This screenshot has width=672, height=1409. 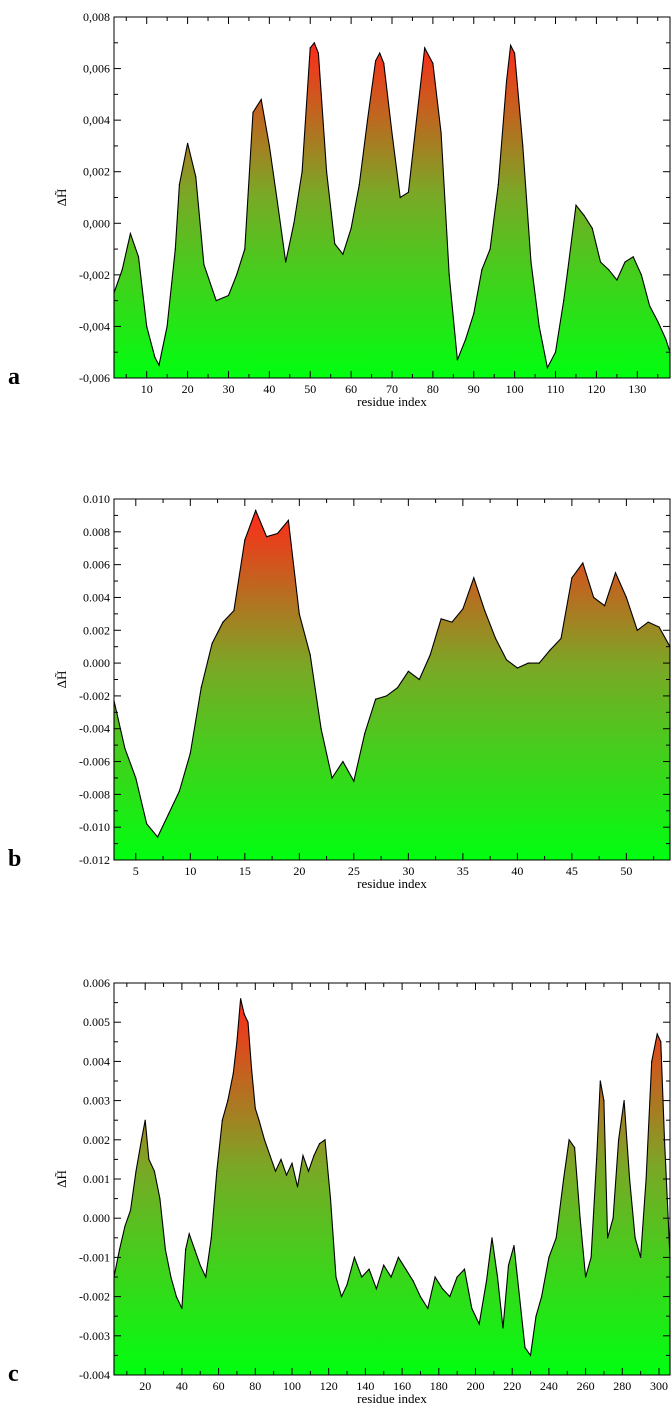 I want to click on panel-label: b, so click(x=14, y=859).